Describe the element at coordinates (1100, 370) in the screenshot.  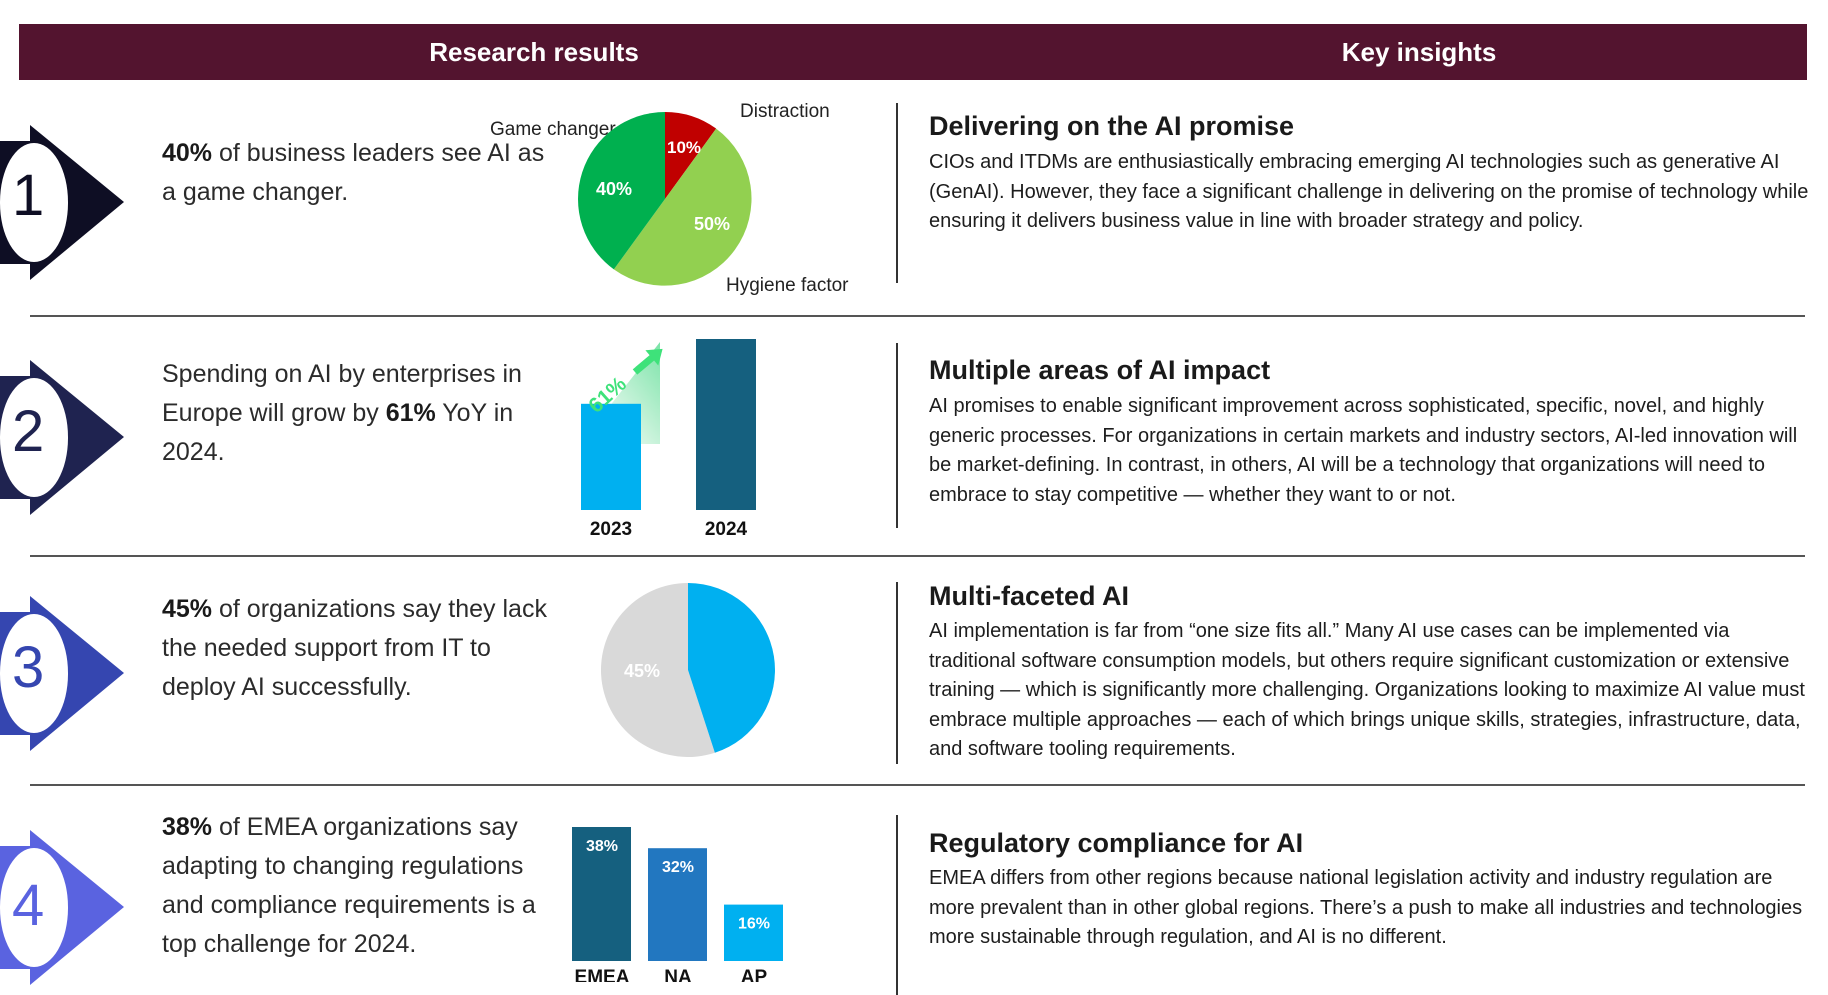
I see `insight-title: Multiple areas of AI impact` at that location.